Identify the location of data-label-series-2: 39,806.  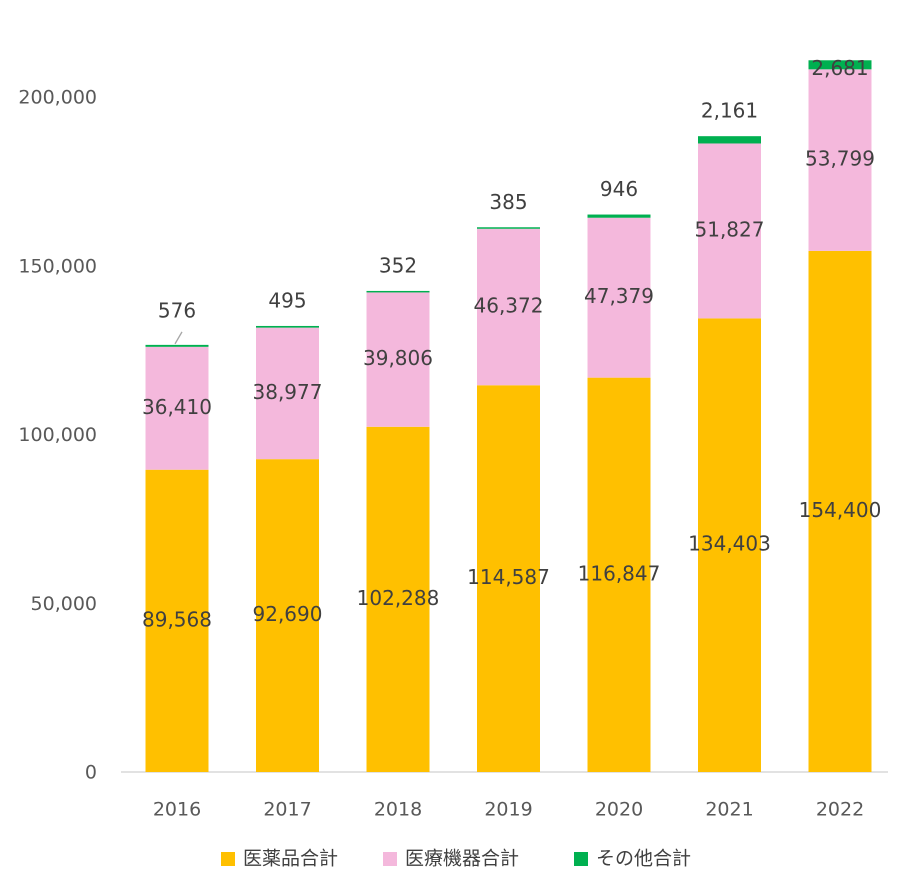
(398, 358).